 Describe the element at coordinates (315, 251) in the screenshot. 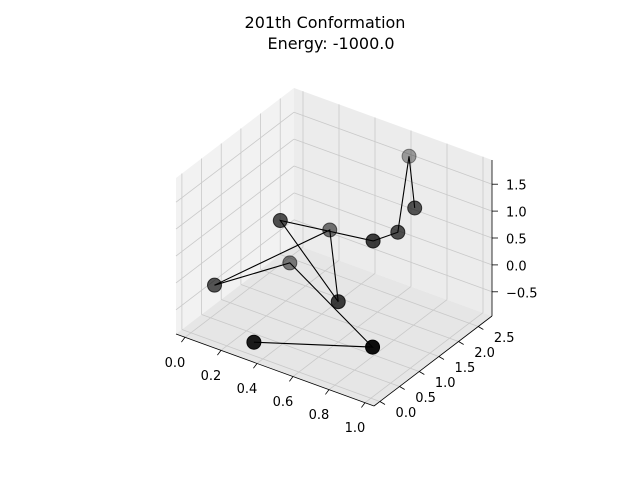

I see `series-markers` at that location.